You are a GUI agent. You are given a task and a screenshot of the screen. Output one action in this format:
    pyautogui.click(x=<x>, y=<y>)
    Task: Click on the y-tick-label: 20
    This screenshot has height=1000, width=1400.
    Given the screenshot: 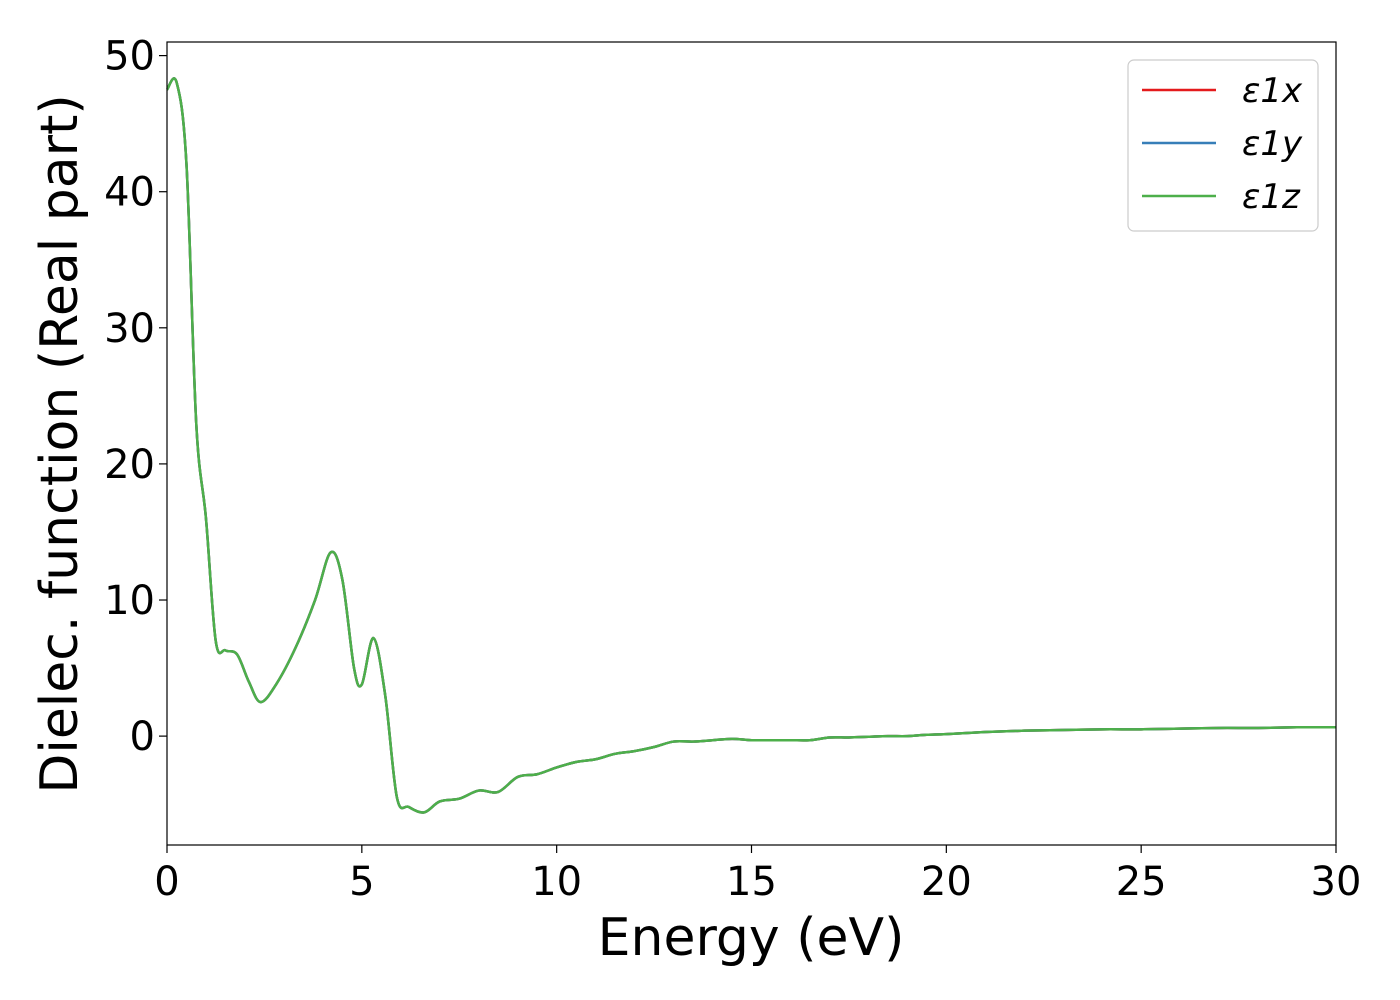 What is the action you would take?
    pyautogui.click(x=129, y=465)
    